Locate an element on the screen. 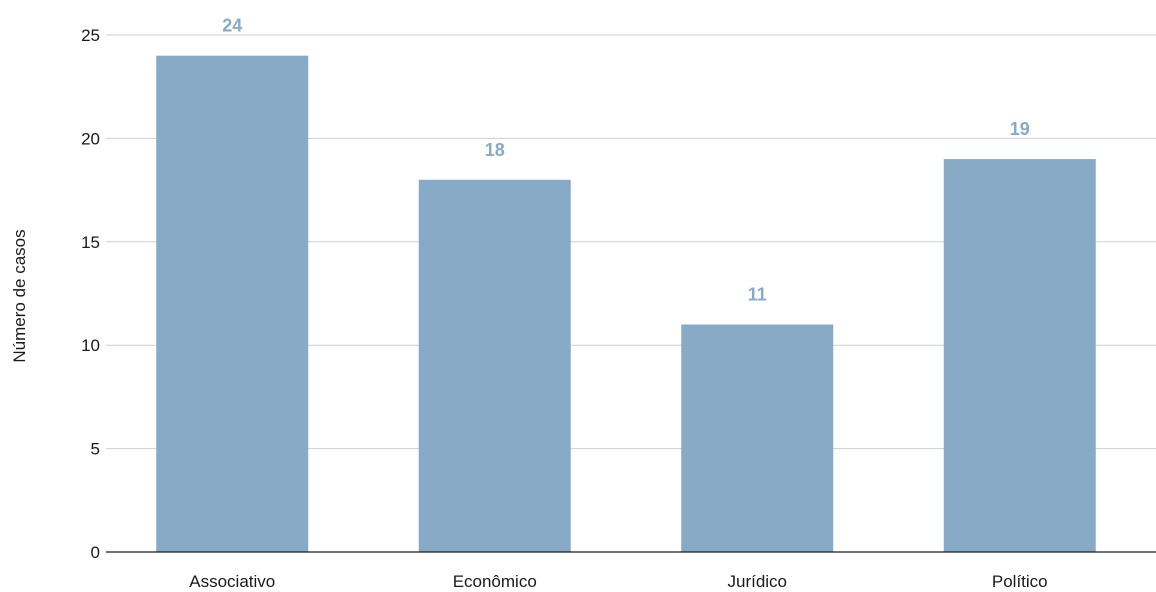 Image resolution: width=1156 pixels, height=592 pixels. y-tick-label: 10 is located at coordinates (90, 345).